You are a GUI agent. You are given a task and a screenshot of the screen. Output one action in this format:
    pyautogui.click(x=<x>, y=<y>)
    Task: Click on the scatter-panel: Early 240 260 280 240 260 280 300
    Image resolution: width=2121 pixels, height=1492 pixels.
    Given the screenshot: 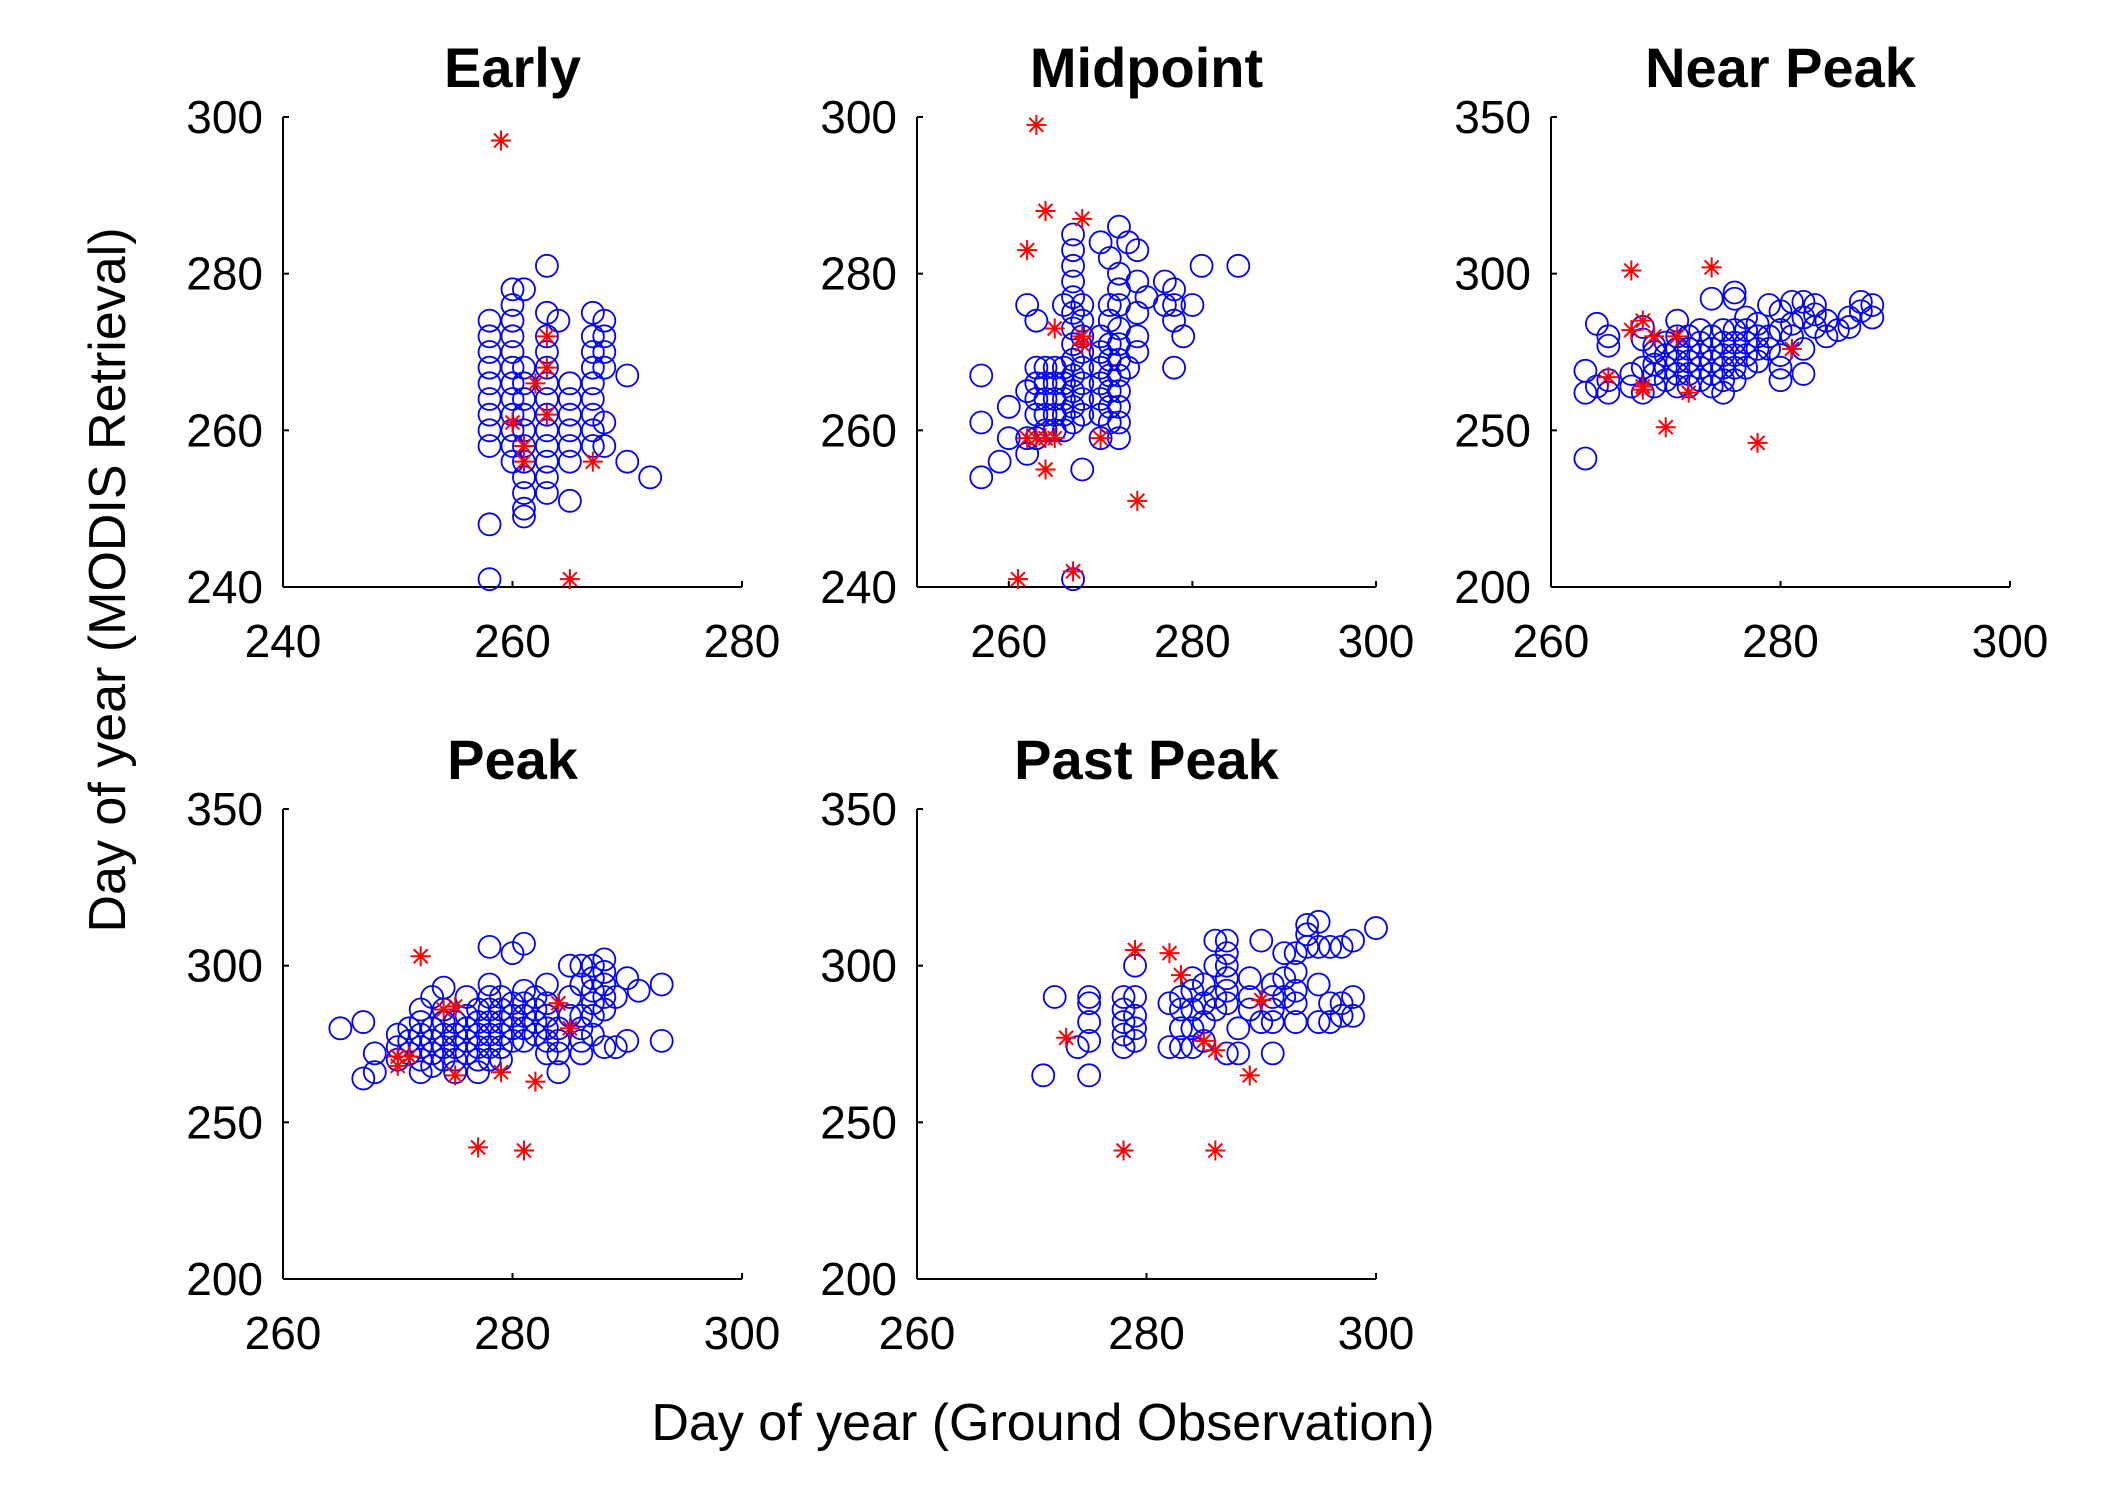 What is the action you would take?
    pyautogui.click(x=483, y=351)
    